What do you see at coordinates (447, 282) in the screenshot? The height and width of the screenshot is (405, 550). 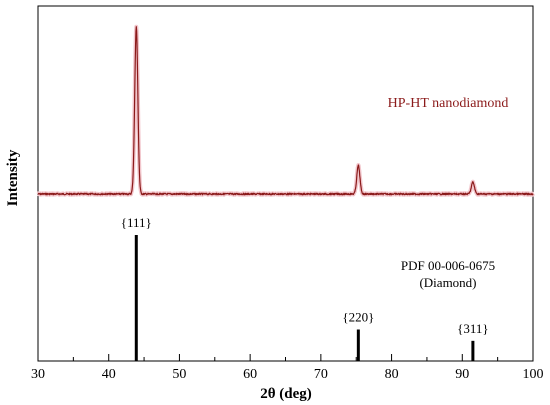 I see `reference-material-label: (Diamond)` at bounding box center [447, 282].